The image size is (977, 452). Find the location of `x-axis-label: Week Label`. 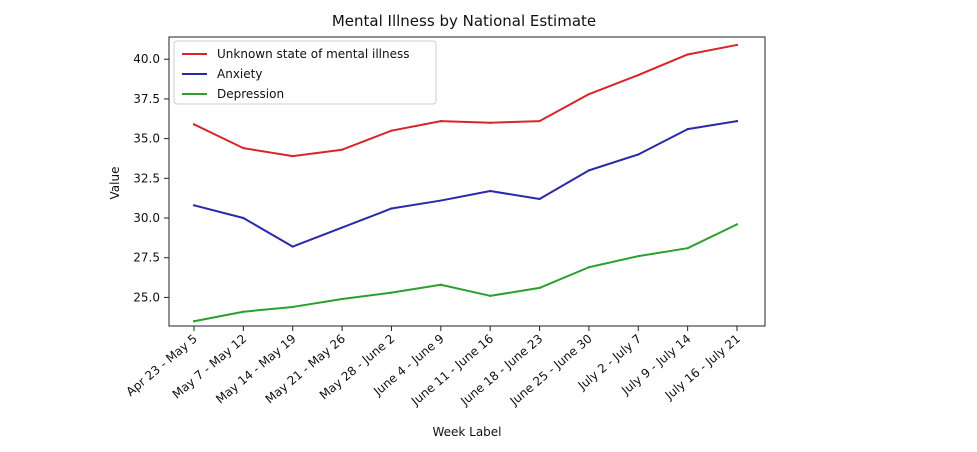

x-axis-label: Week Label is located at coordinates (466, 432).